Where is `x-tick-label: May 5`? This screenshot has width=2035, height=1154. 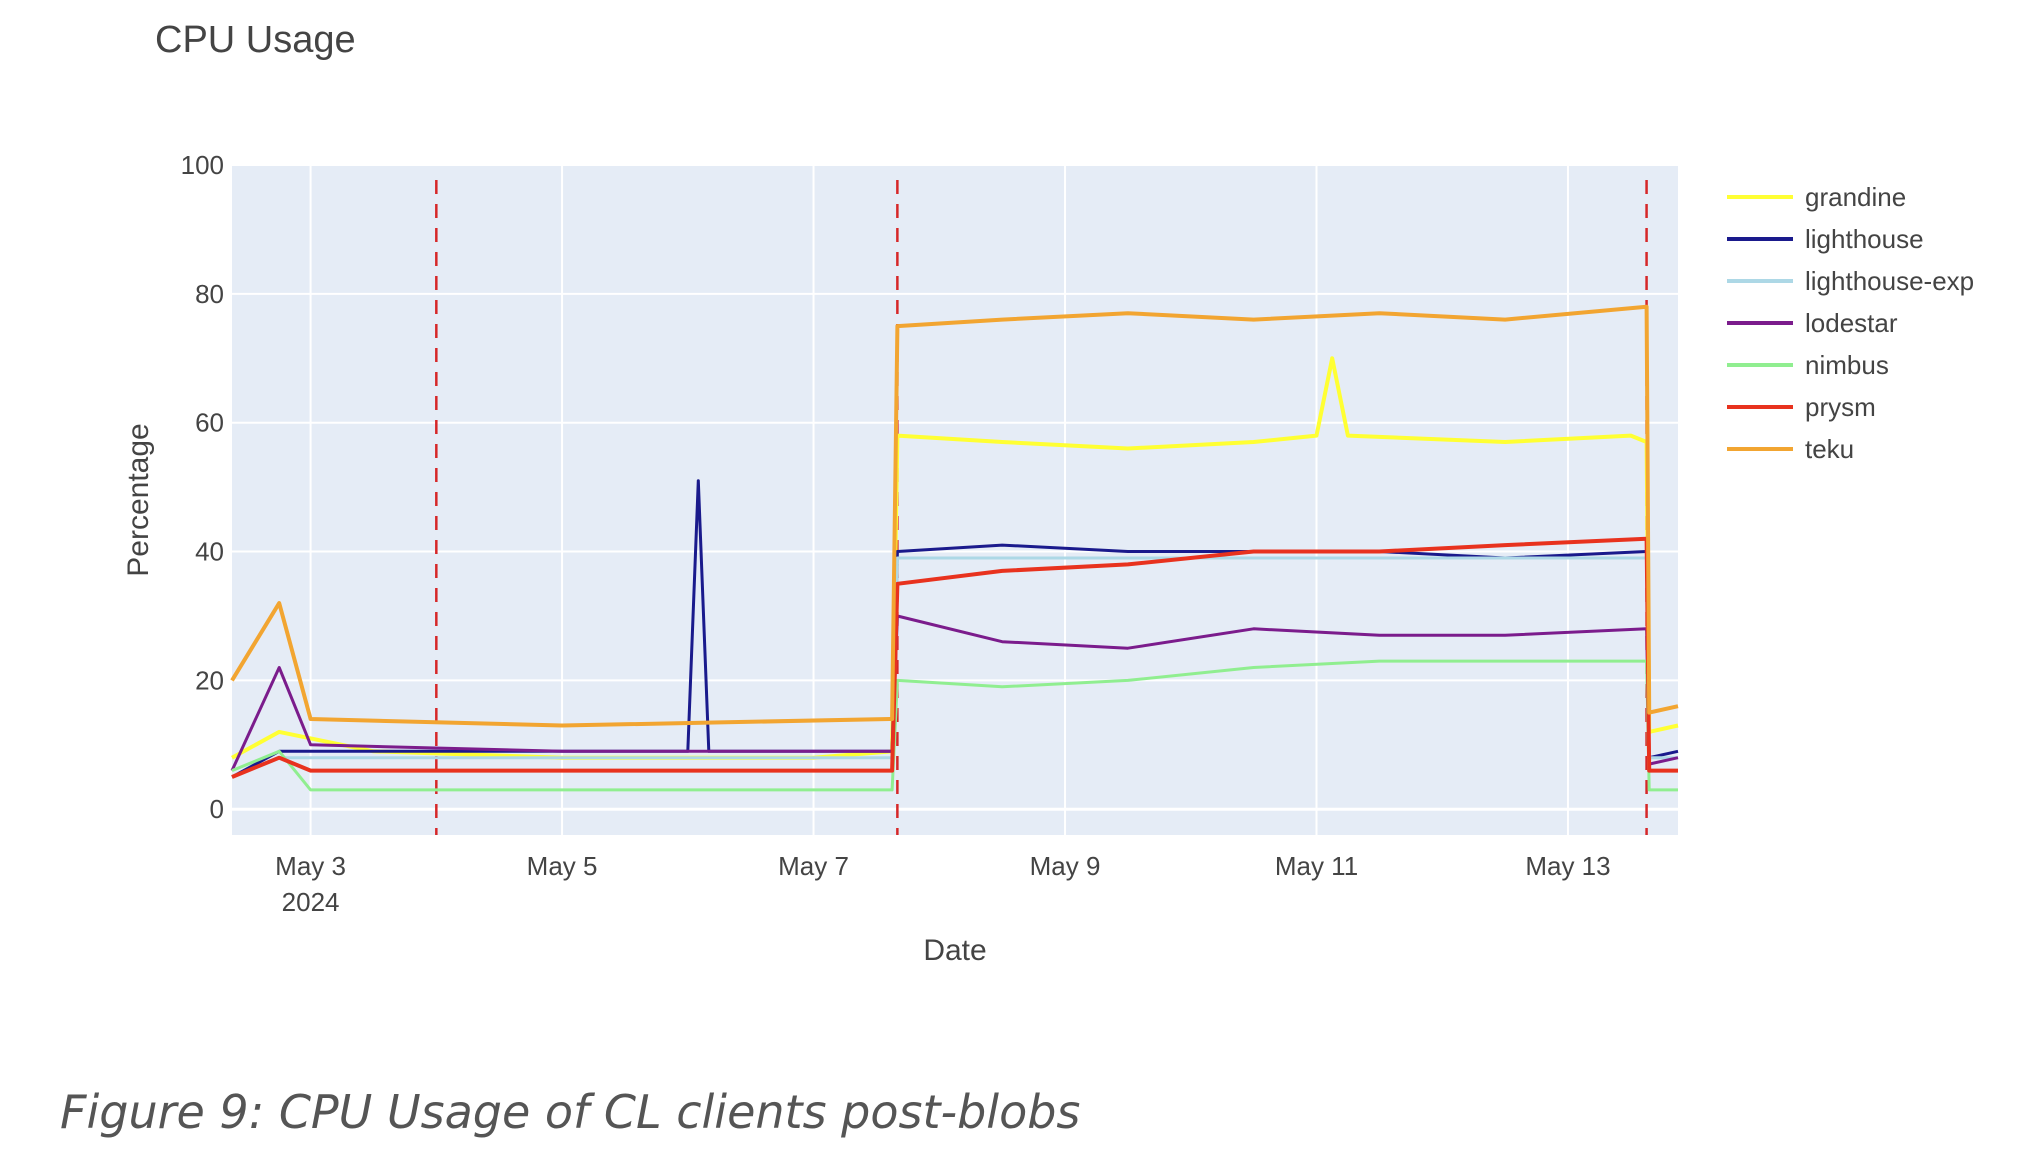
x-tick-label: May 5 is located at coordinates (562, 866).